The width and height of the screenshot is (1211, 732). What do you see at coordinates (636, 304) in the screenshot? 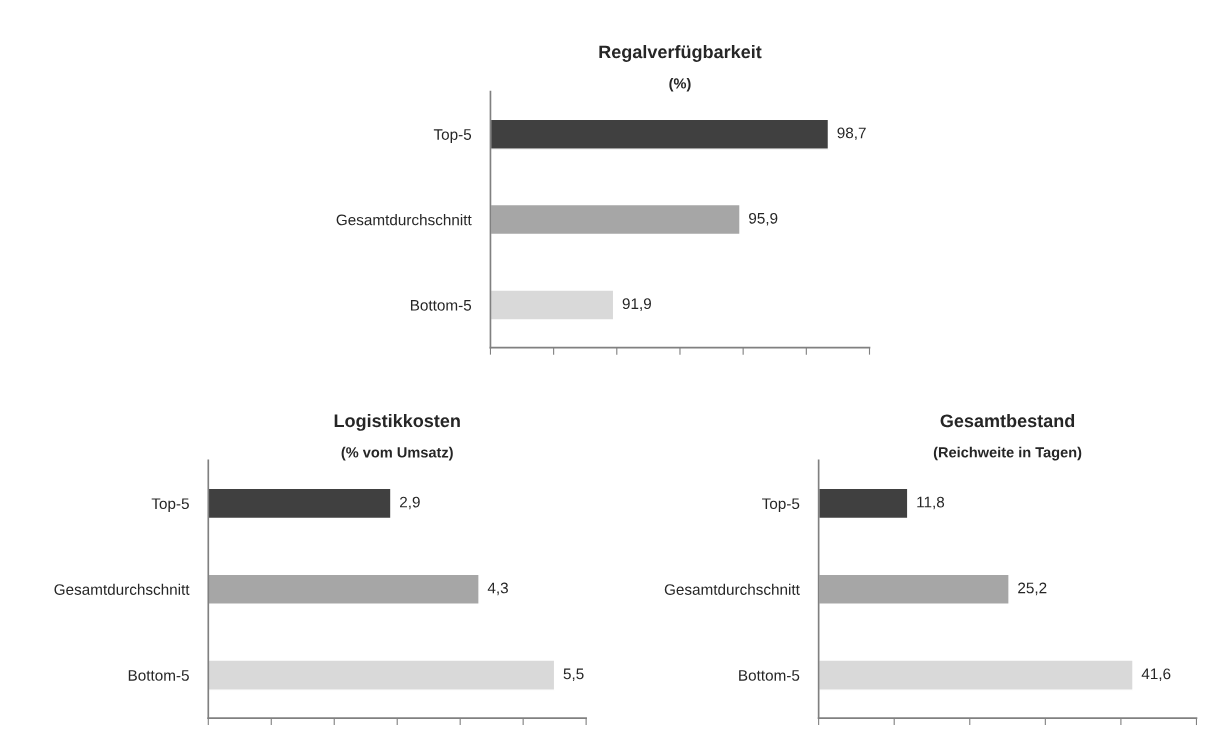
I see `data-label: 91,9` at bounding box center [636, 304].